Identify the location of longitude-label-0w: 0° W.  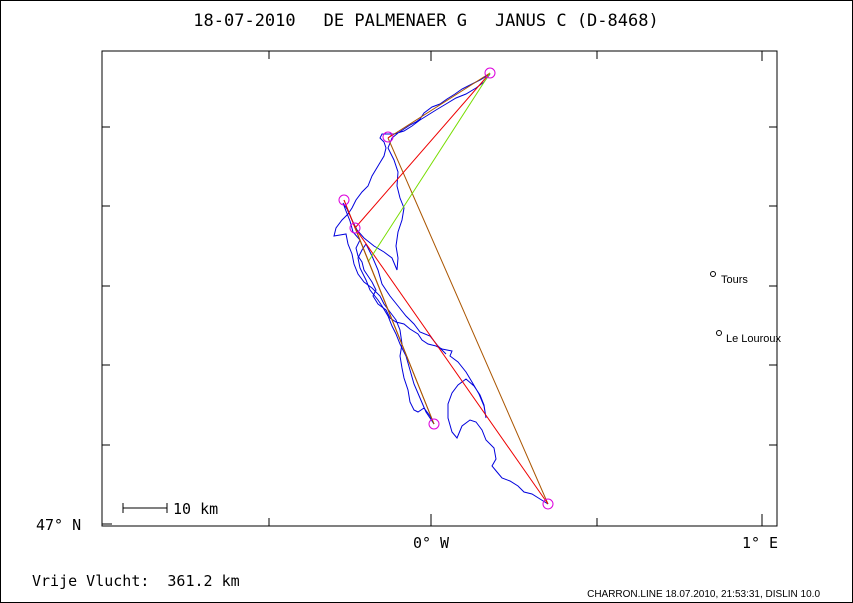
(431, 543).